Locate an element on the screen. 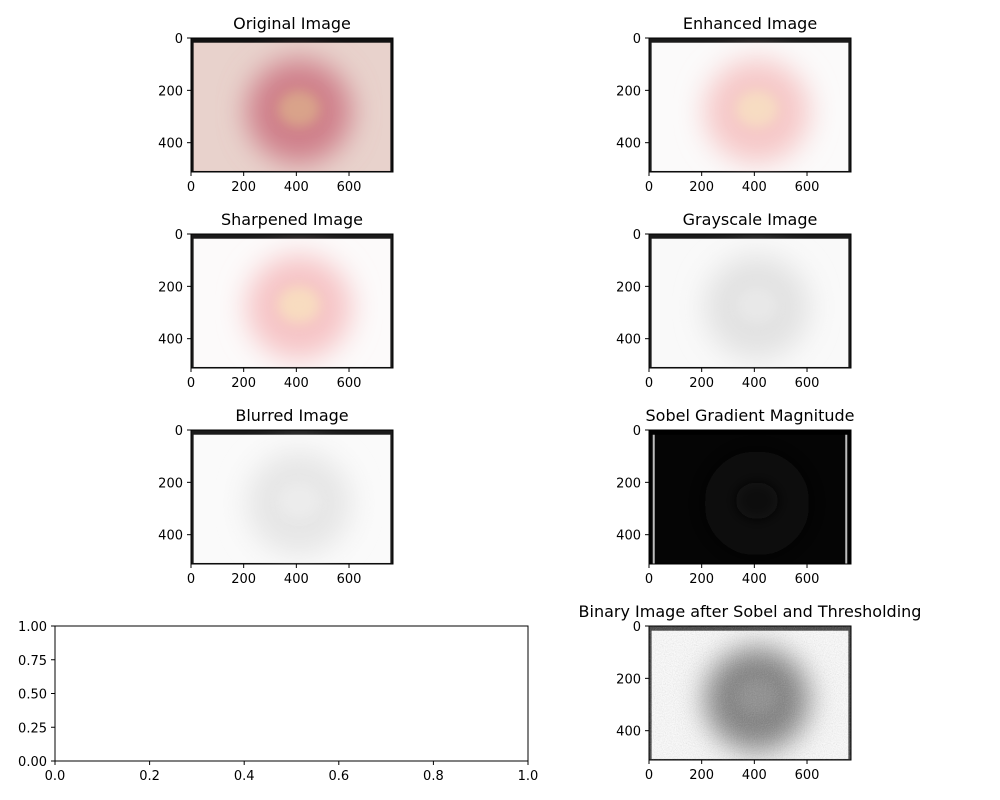 This screenshot has width=1000, height=800. subplot-title: Original Image is located at coordinates (292, 23).